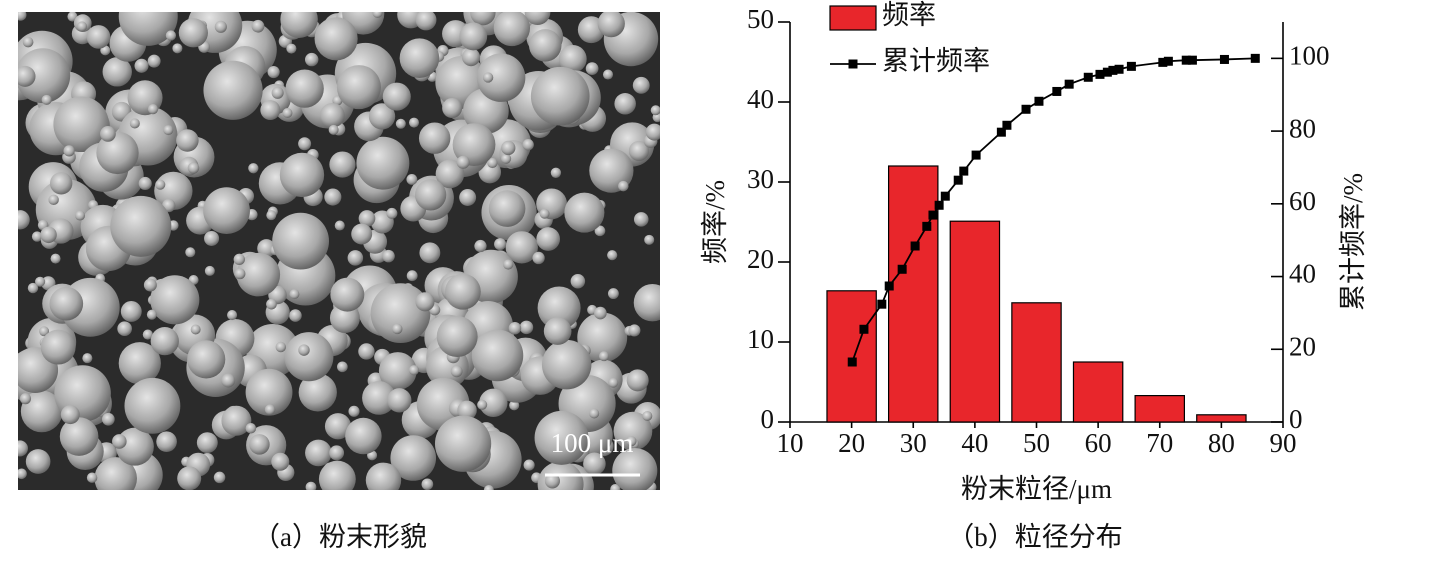  What do you see at coordinates (851, 443) in the screenshot?
I see `x-tick-label: 20` at bounding box center [851, 443].